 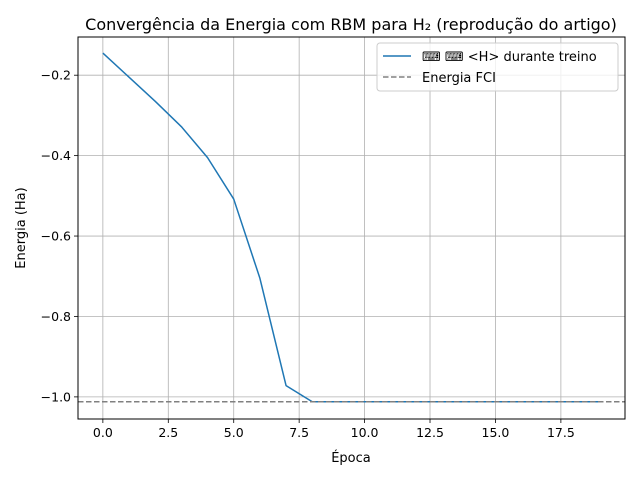 I want to click on y-tick-label: −1.0, so click(x=56, y=396).